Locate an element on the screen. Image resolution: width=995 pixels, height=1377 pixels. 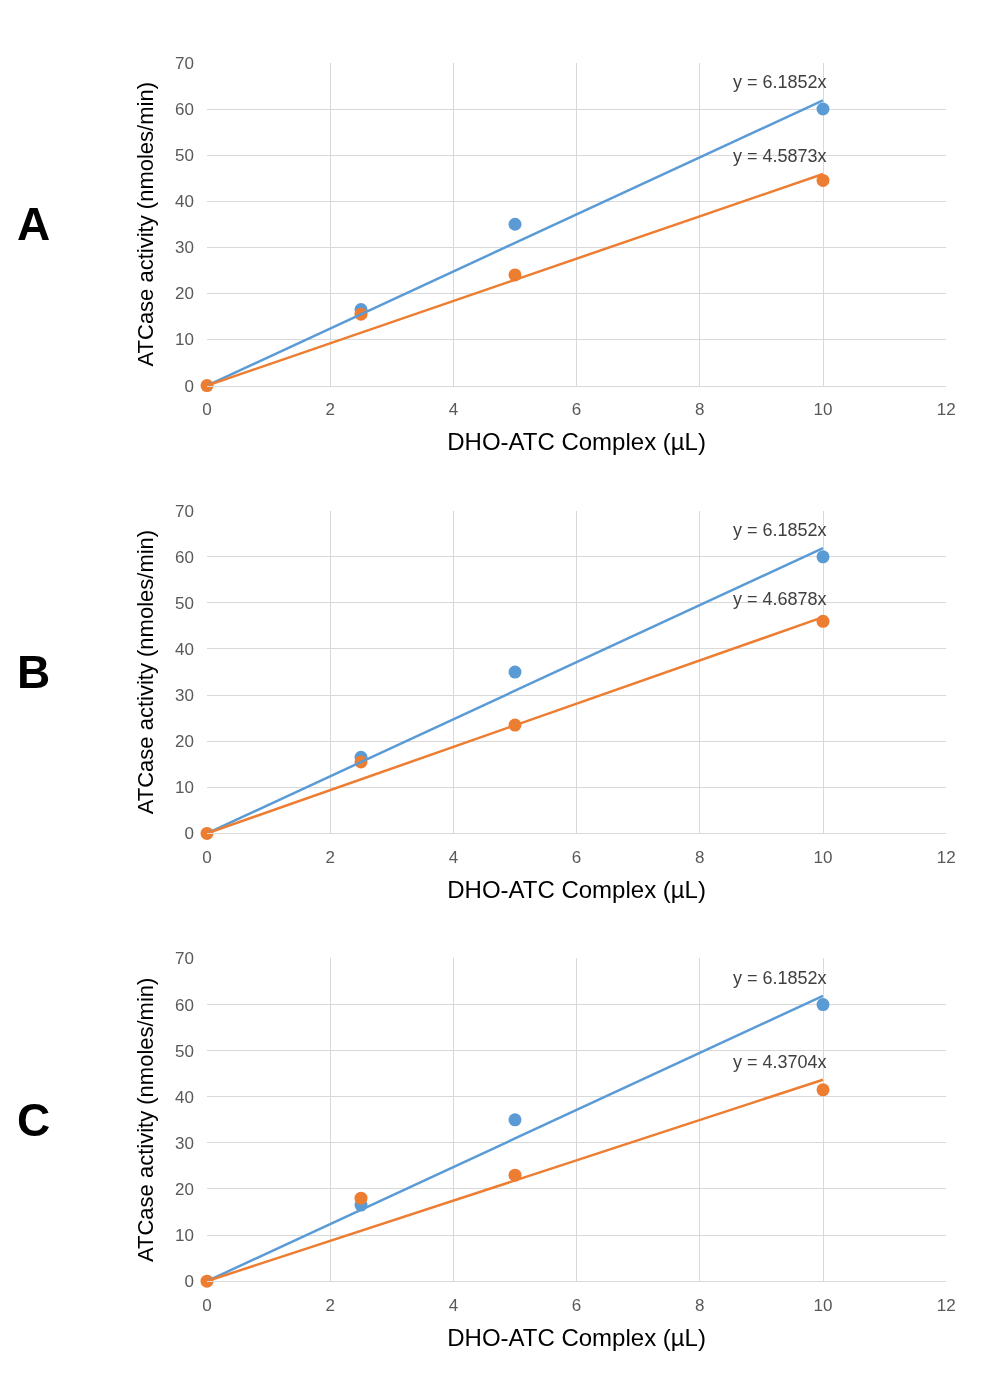
text: B is located at coordinates (34, 672).